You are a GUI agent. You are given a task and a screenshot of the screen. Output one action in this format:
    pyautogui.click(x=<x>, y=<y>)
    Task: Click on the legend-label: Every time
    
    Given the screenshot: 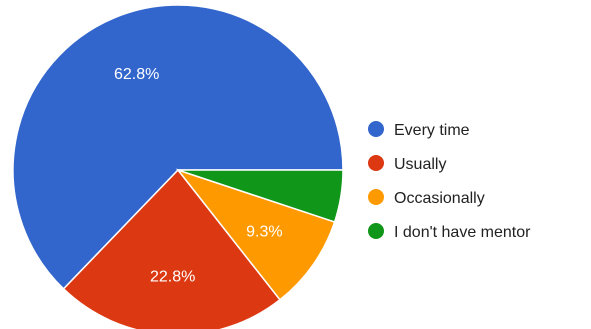 What is the action you would take?
    pyautogui.click(x=432, y=130)
    